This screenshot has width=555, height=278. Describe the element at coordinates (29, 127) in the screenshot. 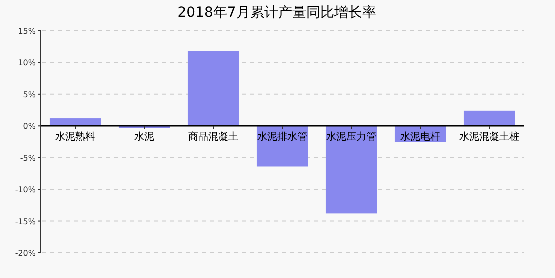

I see `y-tick-label: 0%` at that location.